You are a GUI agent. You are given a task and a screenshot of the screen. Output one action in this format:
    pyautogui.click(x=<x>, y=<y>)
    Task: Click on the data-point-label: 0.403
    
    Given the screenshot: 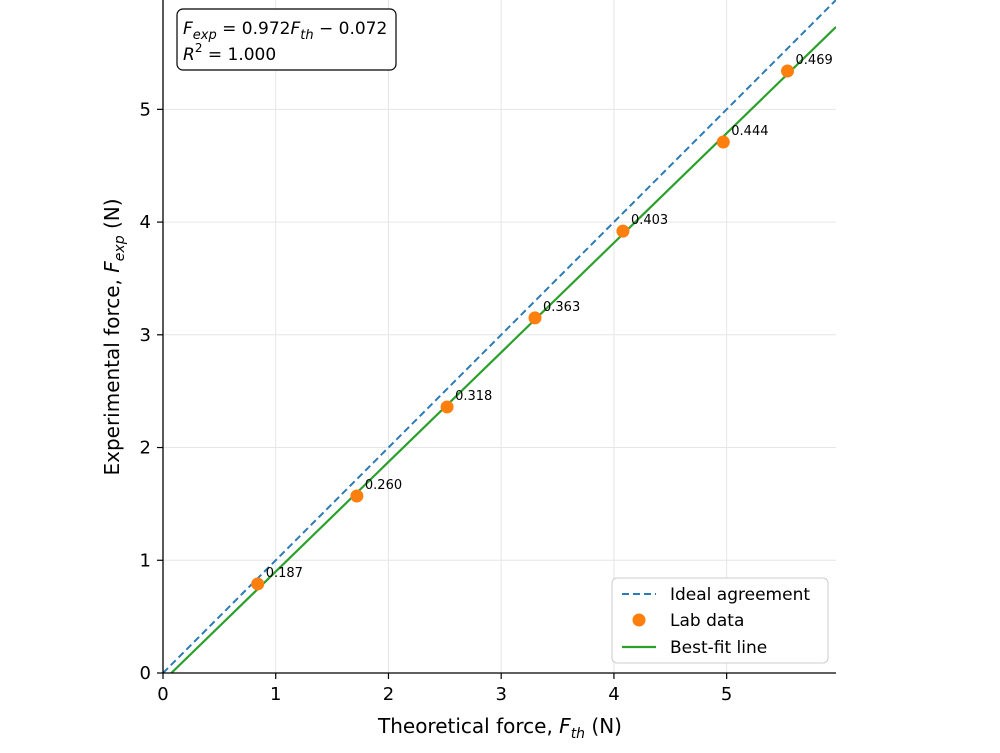 What is the action you would take?
    pyautogui.click(x=649, y=220)
    